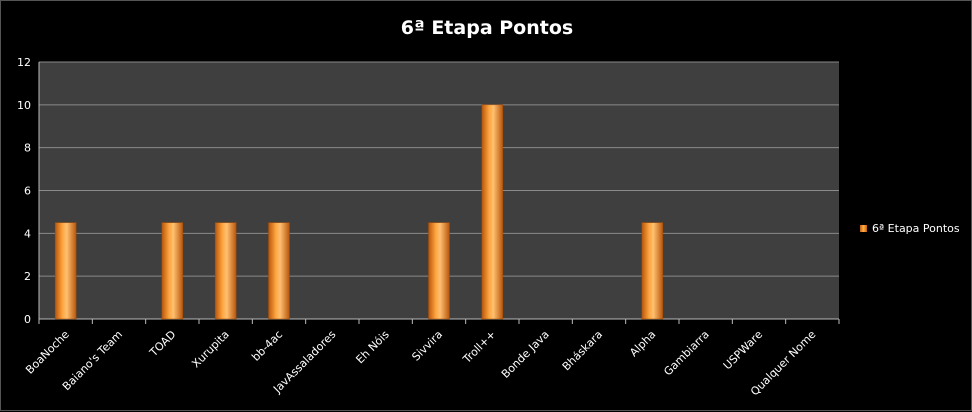 The width and height of the screenshot is (972, 412). Describe the element at coordinates (27, 276) in the screenshot. I see `y-tick-label: 2` at that location.